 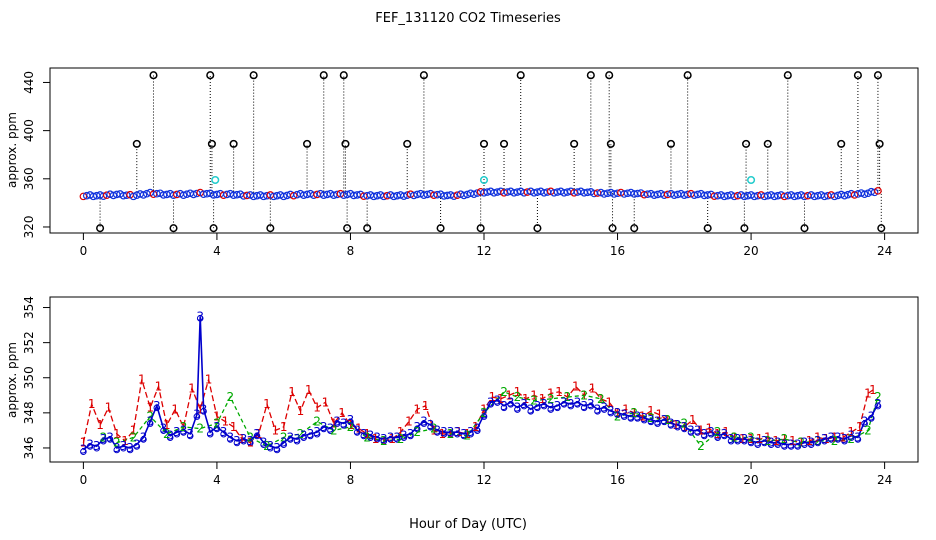 I want to click on top-x-axis: 0 4 8 12 16 20 24, so click(x=486, y=245).